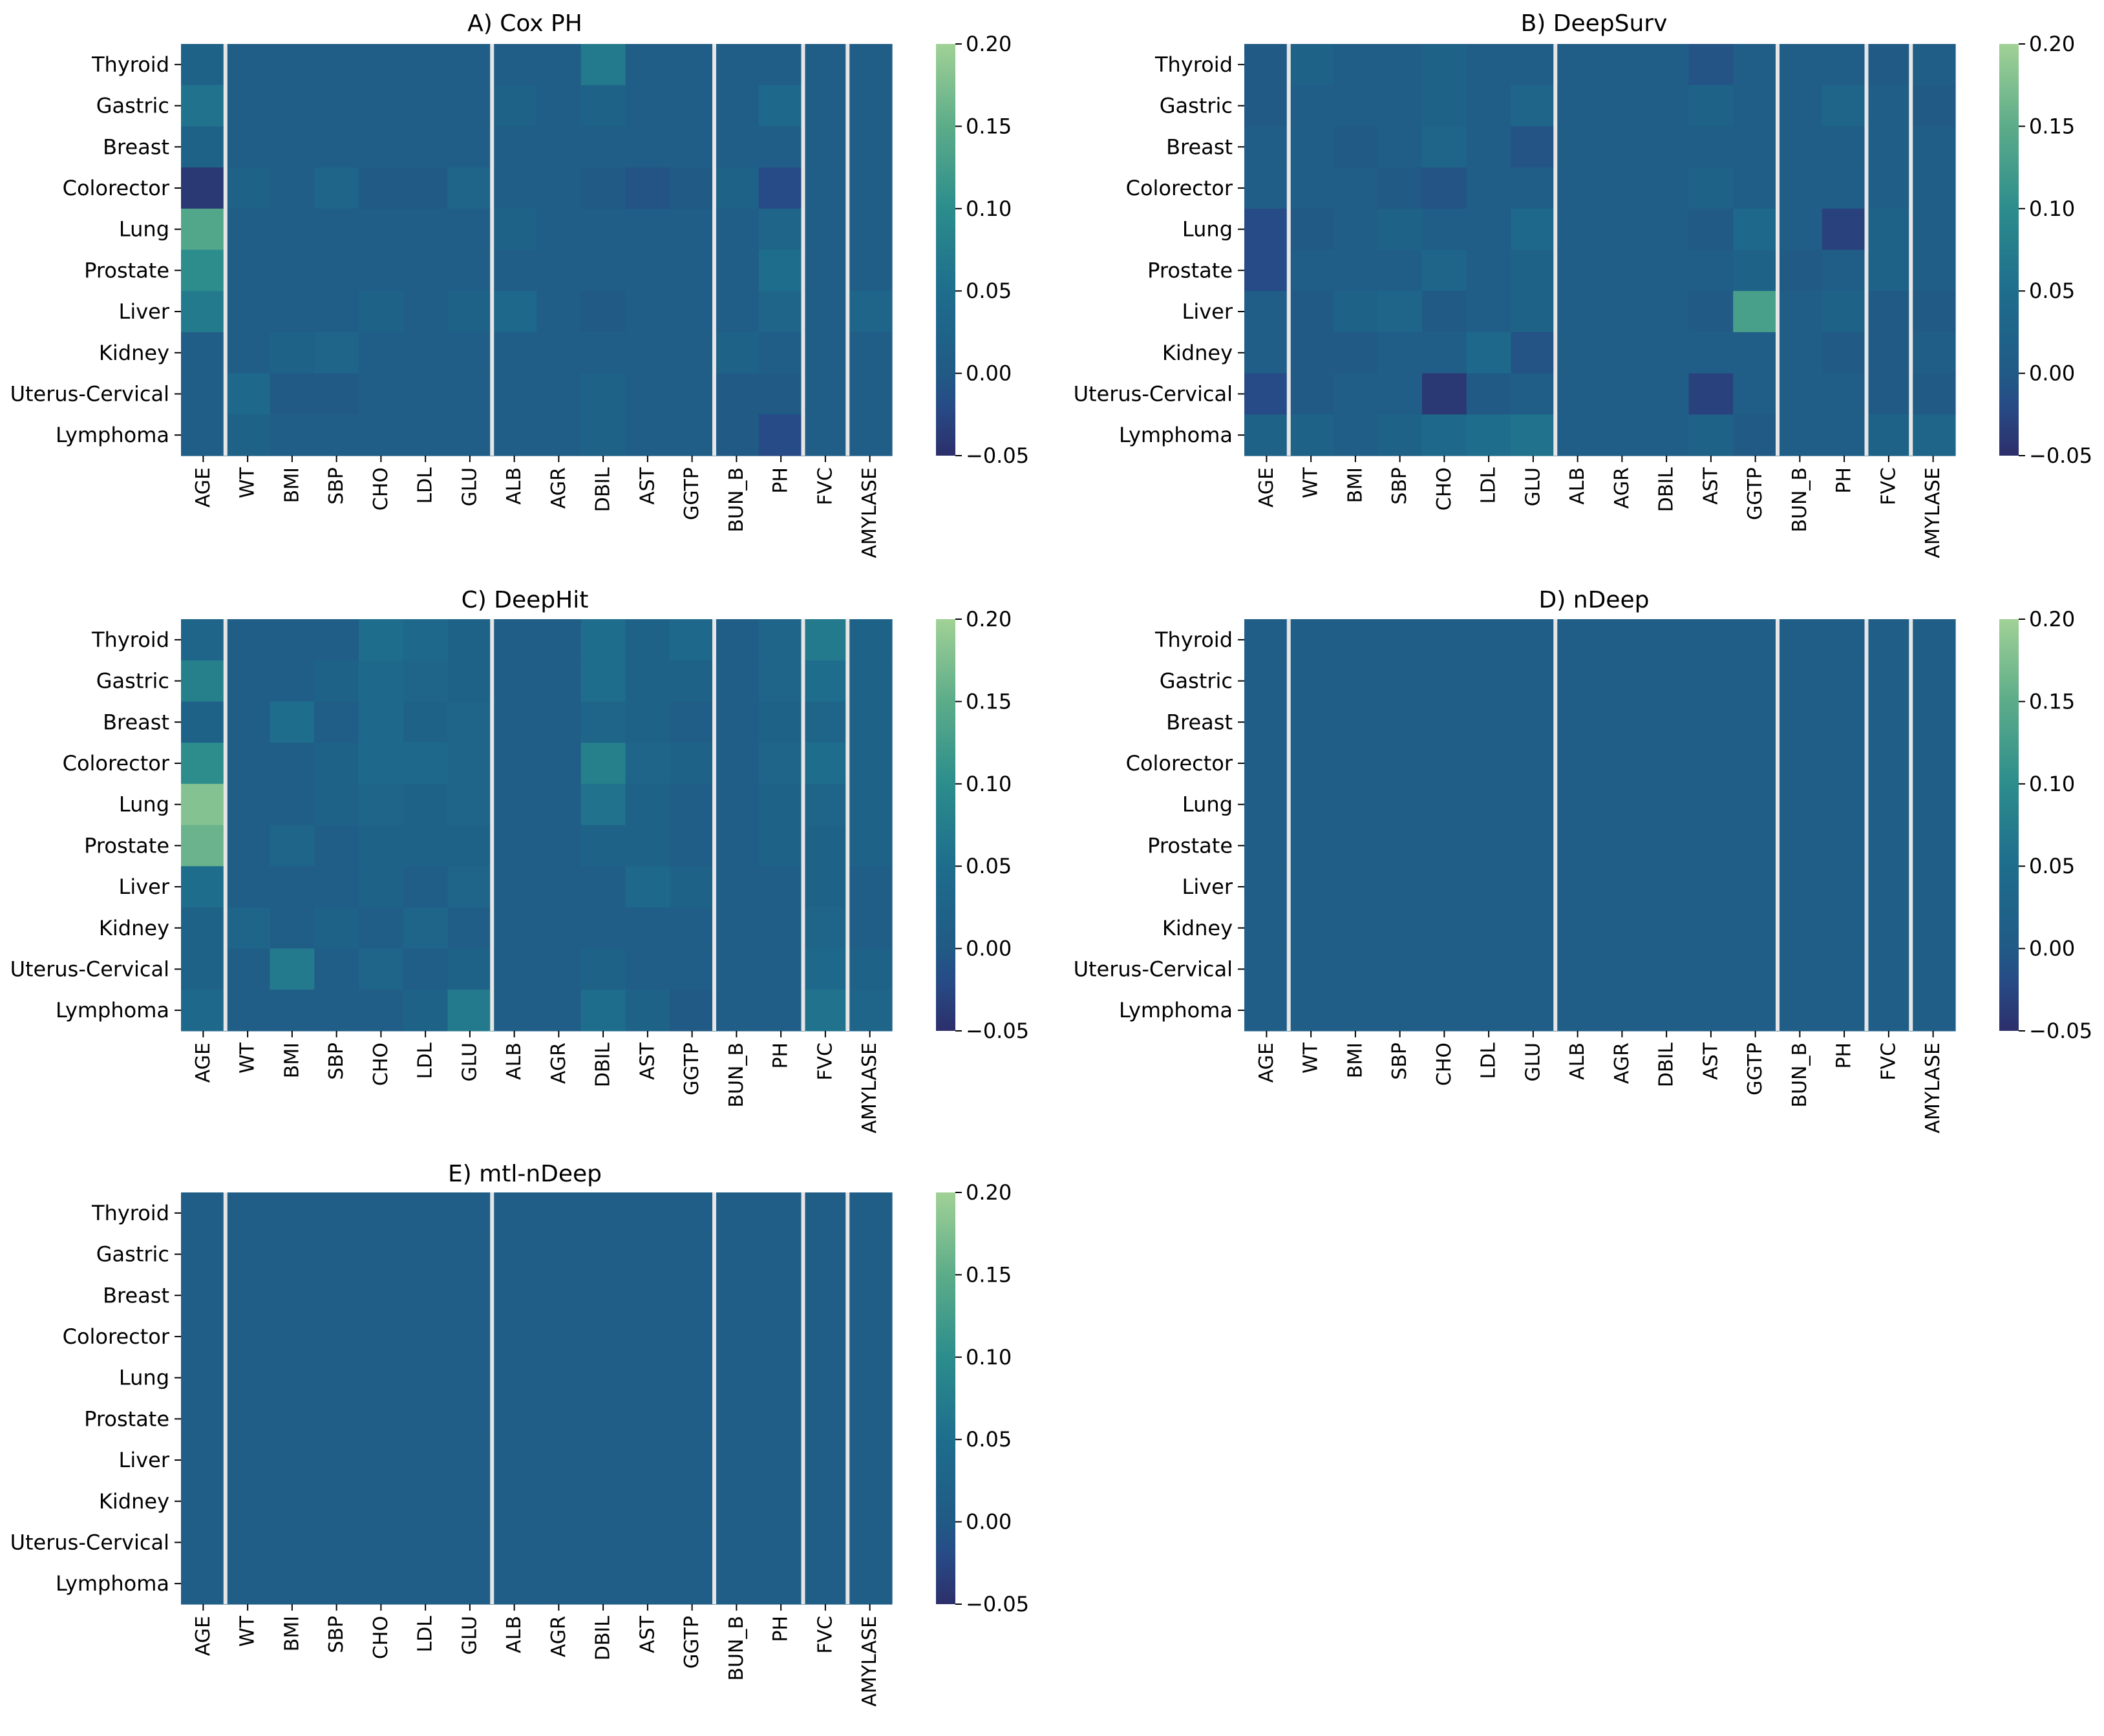  What do you see at coordinates (1533, 230) in the screenshot?
I see `heatmap-cell-lung-glu` at bounding box center [1533, 230].